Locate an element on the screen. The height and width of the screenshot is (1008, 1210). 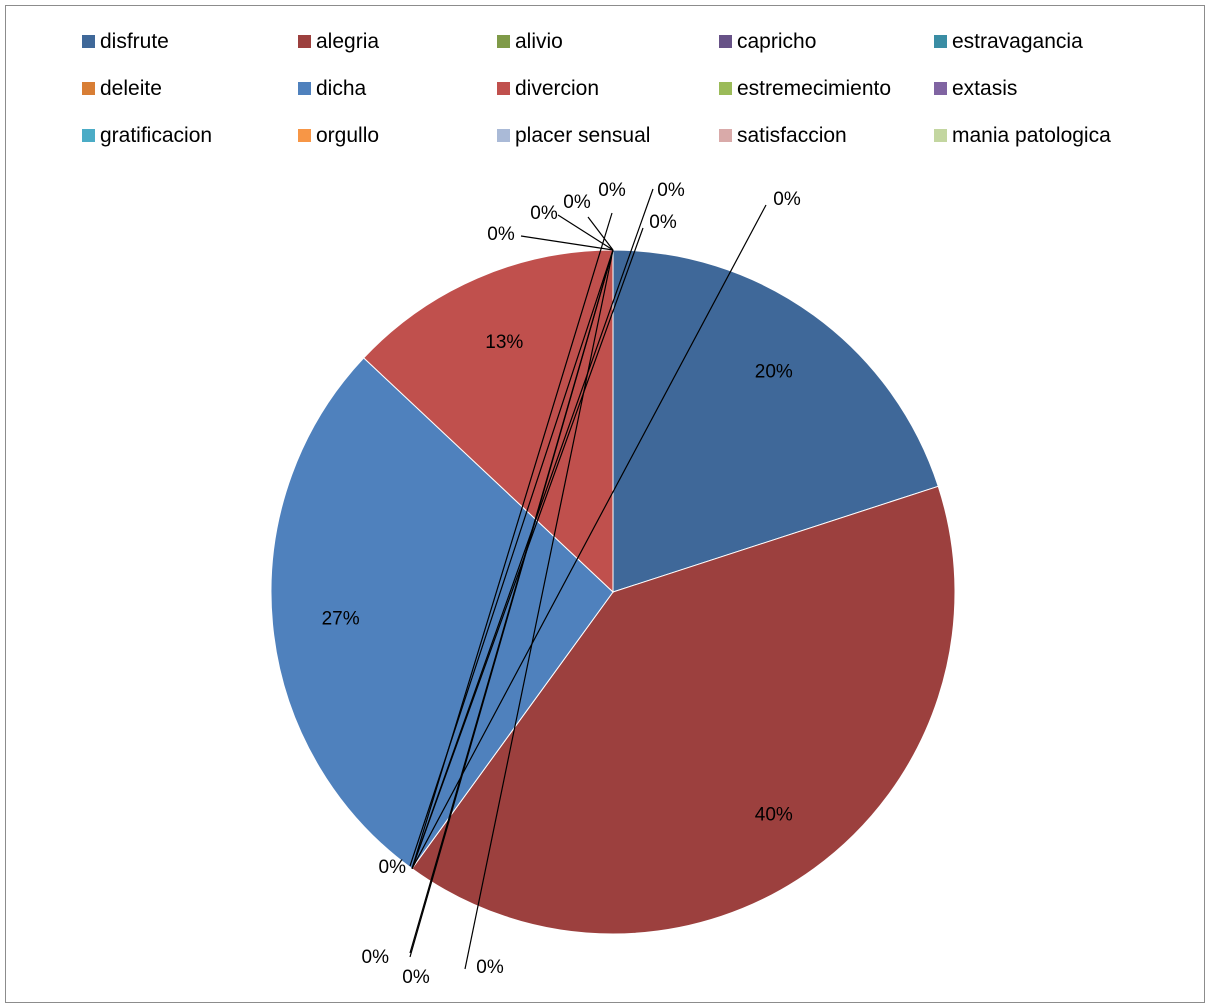
legend-item-alivio: alivio is located at coordinates (530, 41).